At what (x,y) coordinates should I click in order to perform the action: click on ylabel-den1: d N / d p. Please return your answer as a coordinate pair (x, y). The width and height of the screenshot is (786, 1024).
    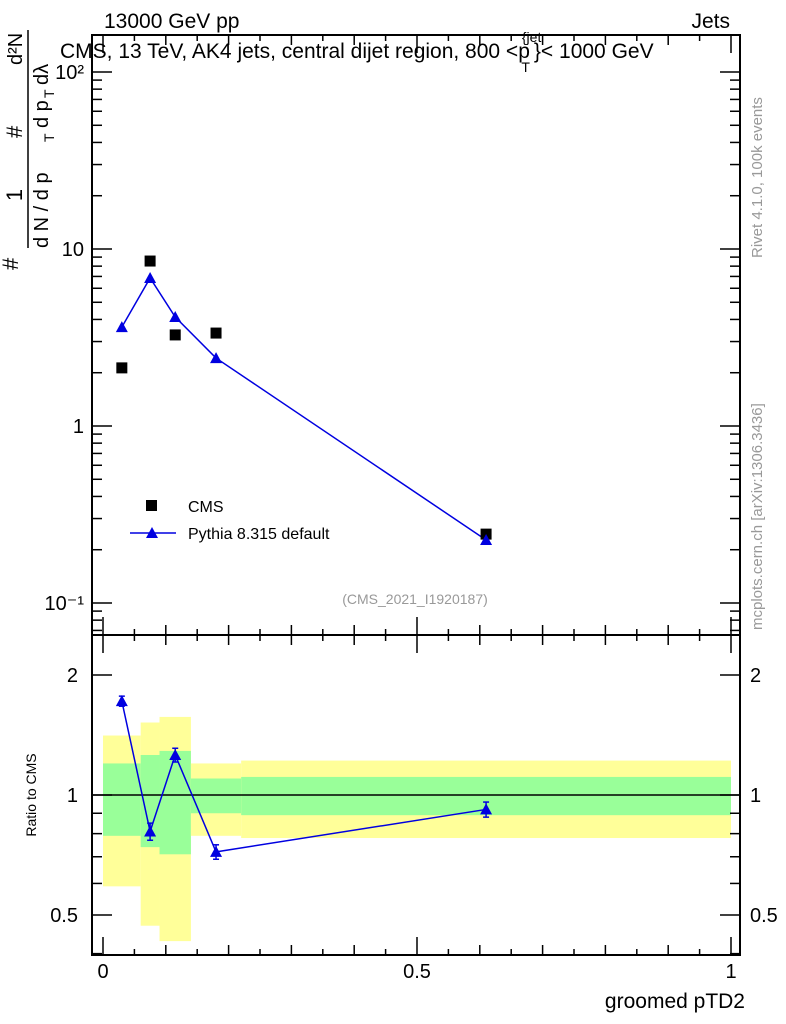
    Looking at the image, I should click on (42, 210).